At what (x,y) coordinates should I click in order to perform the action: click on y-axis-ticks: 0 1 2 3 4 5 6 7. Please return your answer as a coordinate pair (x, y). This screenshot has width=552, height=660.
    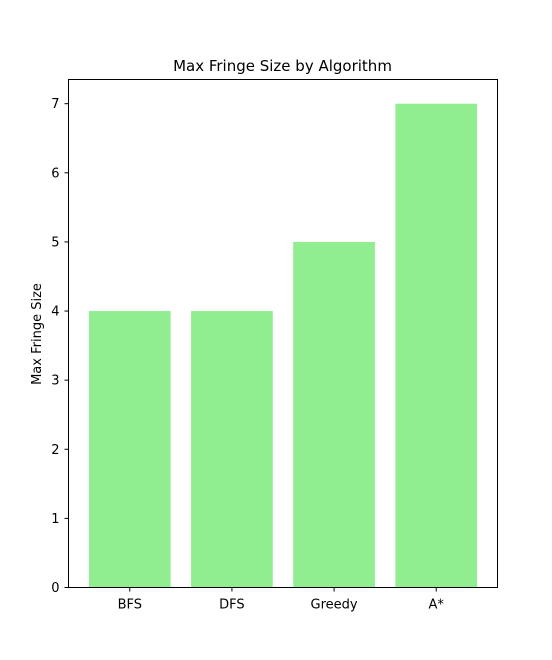
    Looking at the image, I should click on (60, 346).